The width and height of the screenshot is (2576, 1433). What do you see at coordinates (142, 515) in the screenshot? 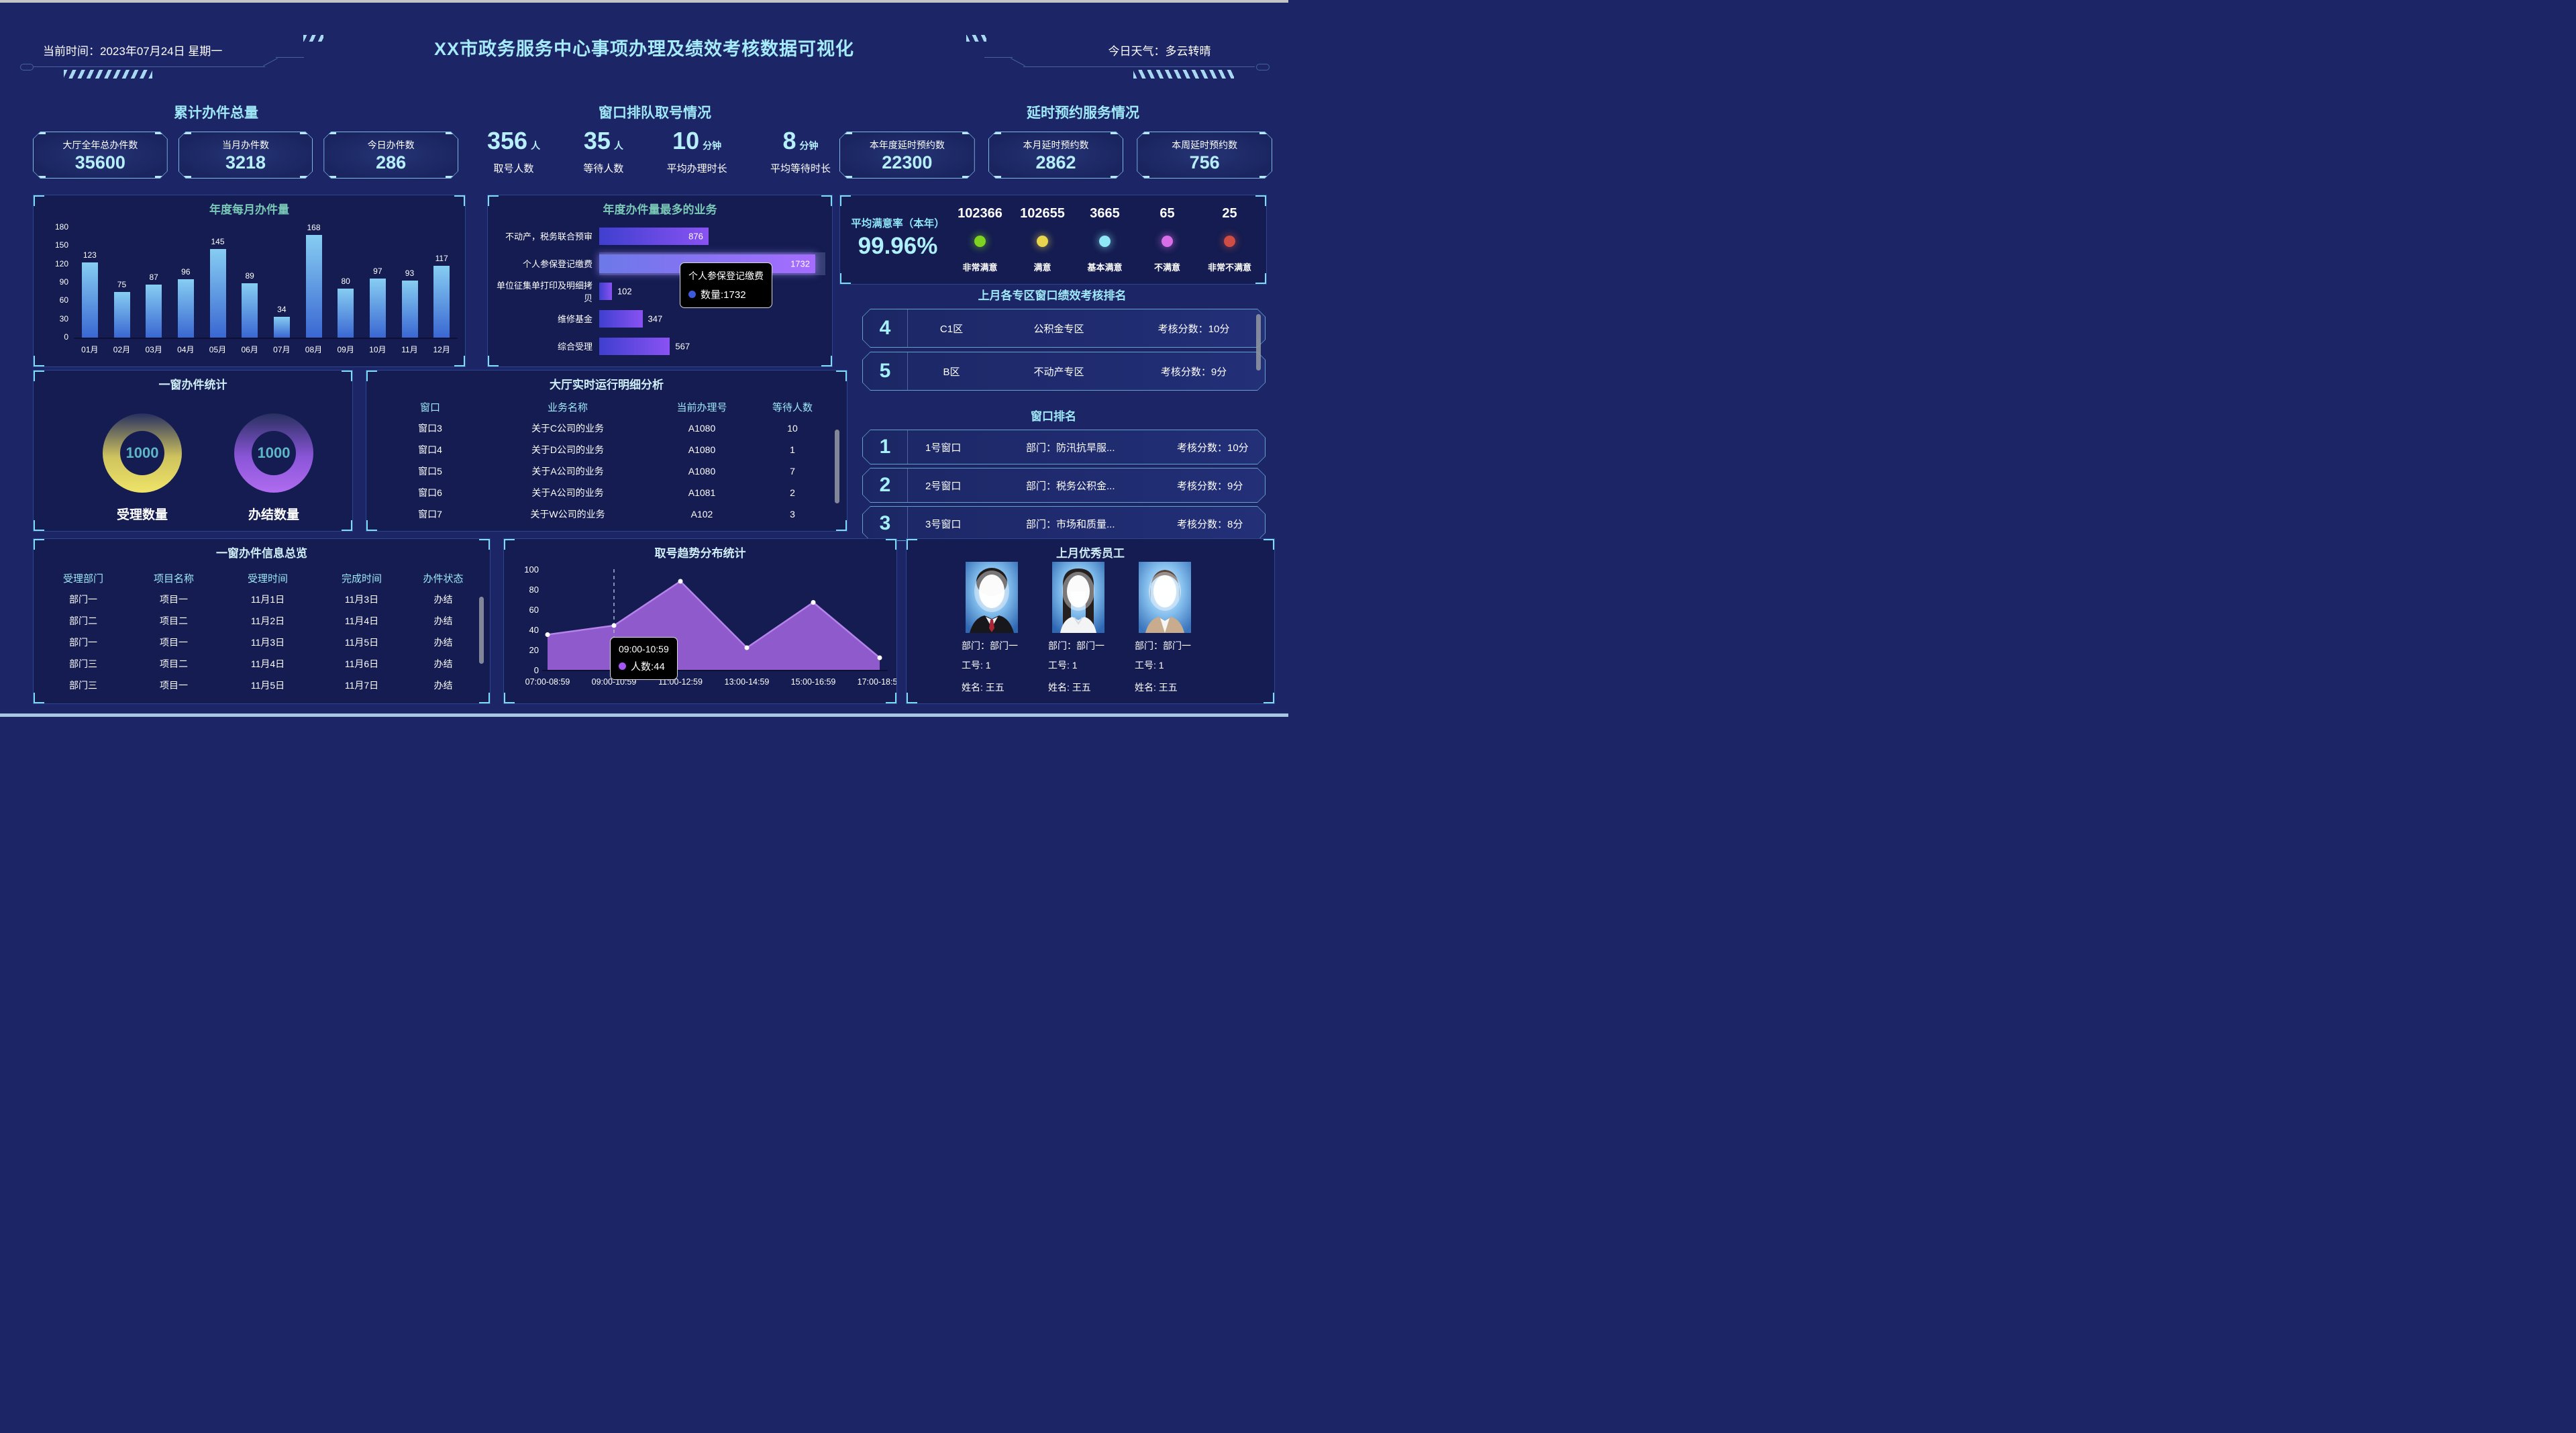
I see `donut-label-accepted: 受理数量` at bounding box center [142, 515].